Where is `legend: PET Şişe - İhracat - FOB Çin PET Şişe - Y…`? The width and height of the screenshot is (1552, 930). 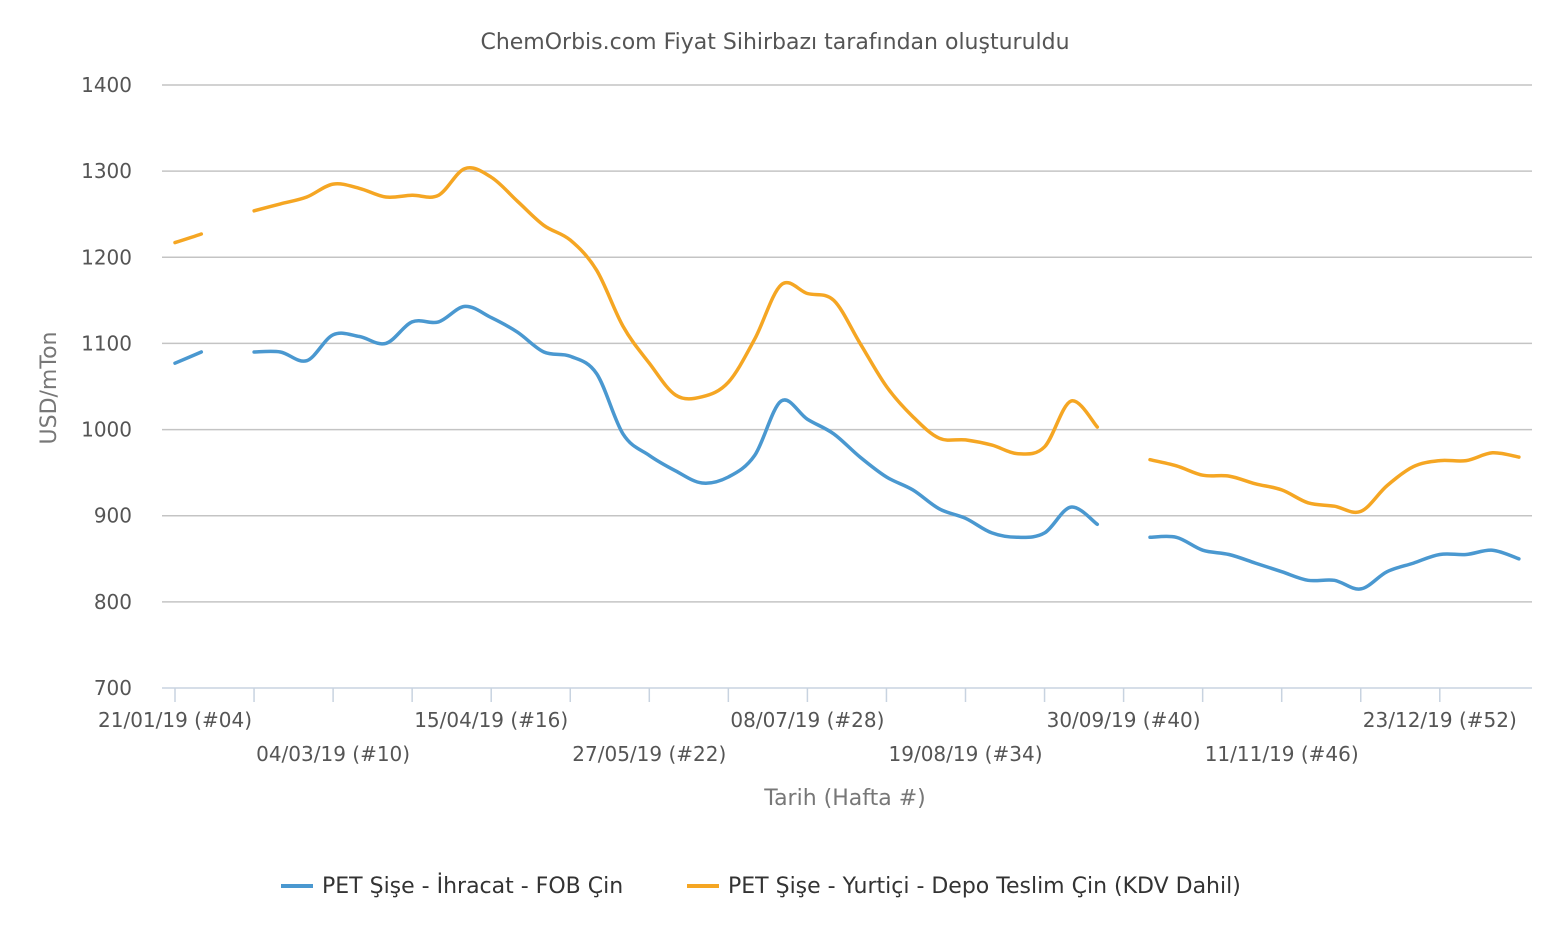
legend: PET Şişe - İhracat - FOB Çin PET Şişe - Y… is located at coordinates (761, 886).